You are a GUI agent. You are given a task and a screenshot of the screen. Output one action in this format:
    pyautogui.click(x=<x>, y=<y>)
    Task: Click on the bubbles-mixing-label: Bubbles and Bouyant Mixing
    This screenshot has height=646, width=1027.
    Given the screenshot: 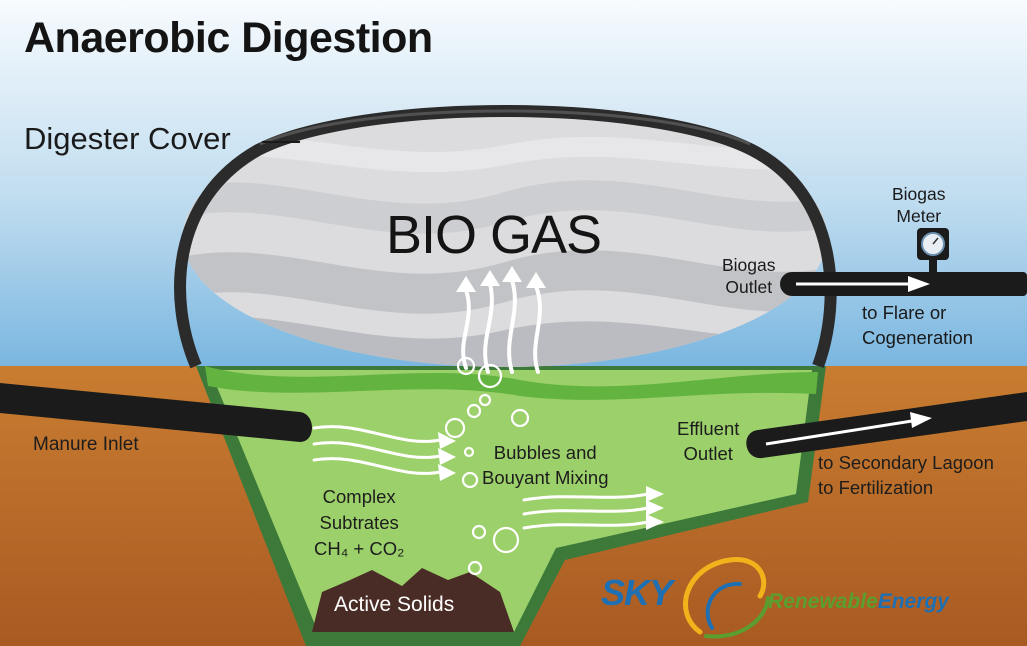 What is the action you would take?
    pyautogui.click(x=545, y=465)
    